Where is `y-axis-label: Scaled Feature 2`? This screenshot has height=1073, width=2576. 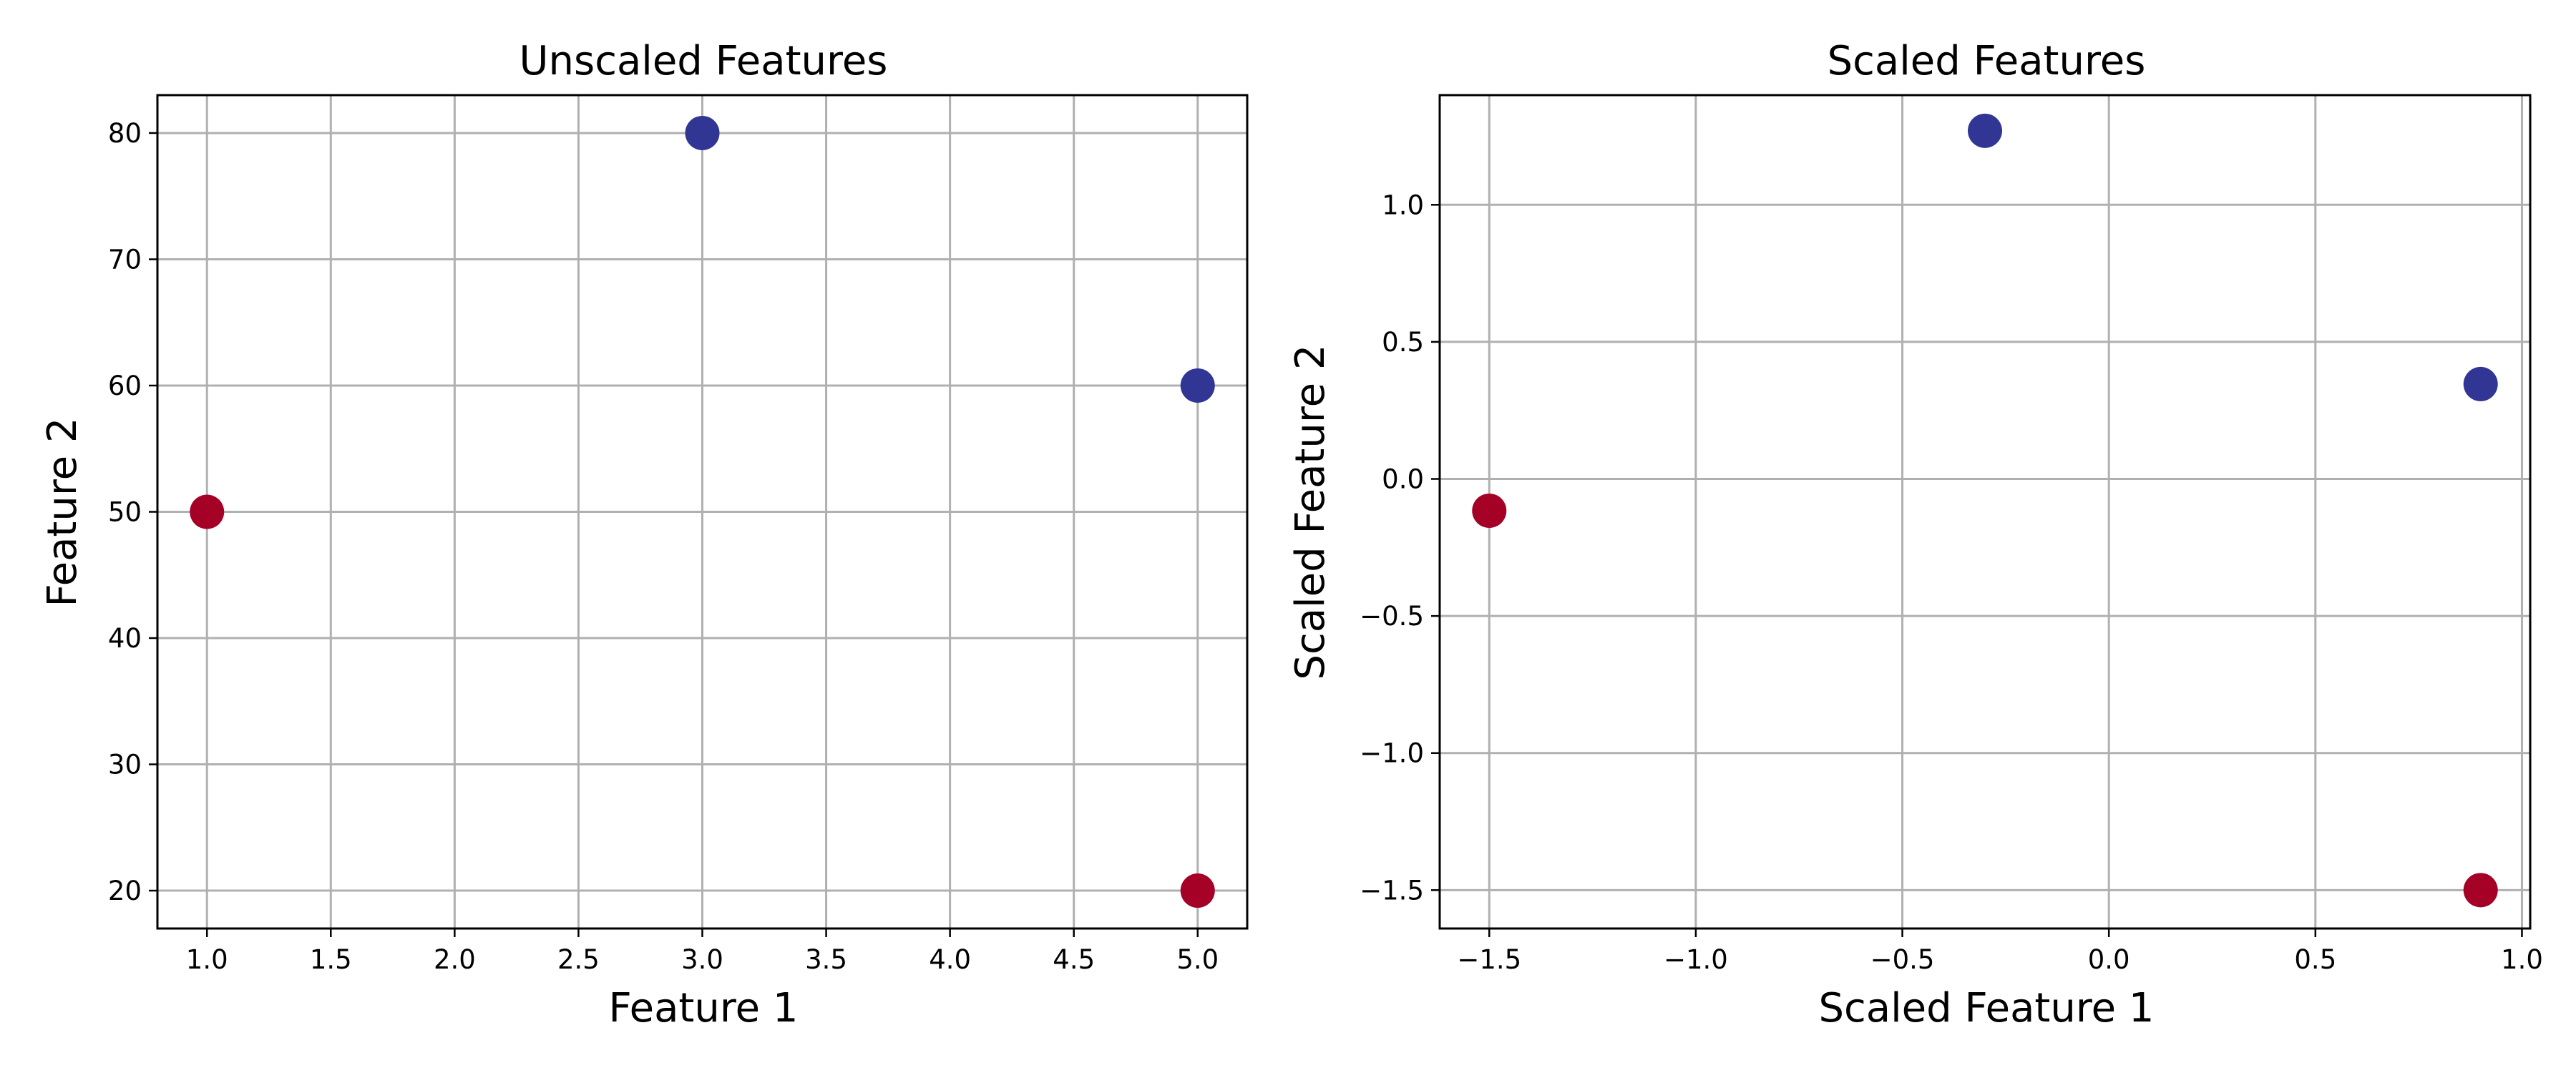 y-axis-label: Scaled Feature 2 is located at coordinates (1310, 512).